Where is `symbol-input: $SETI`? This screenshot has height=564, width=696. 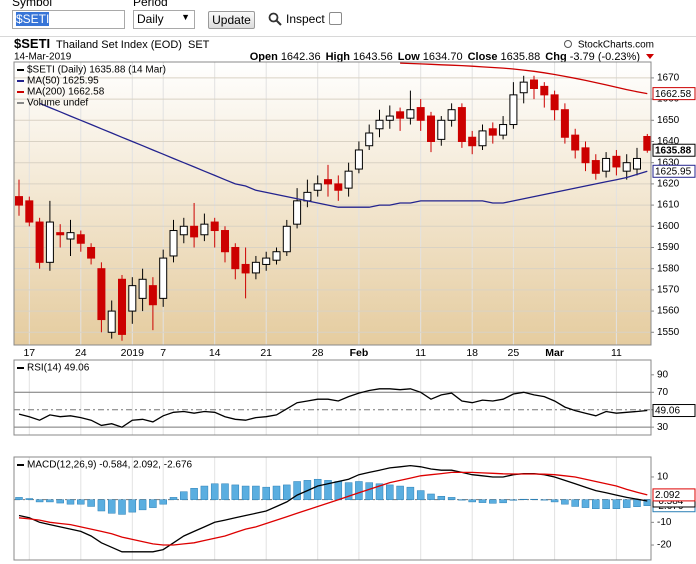 symbol-input: $SETI is located at coordinates (68, 19).